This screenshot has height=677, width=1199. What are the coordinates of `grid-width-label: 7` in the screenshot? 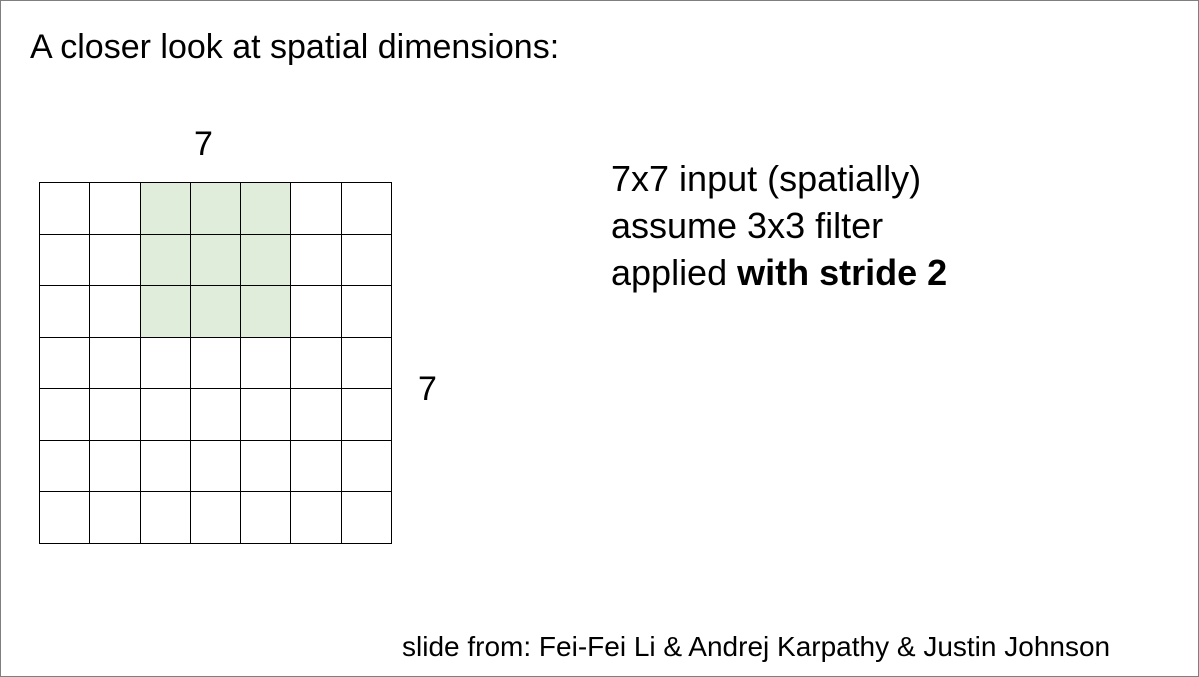 It's located at (203, 144).